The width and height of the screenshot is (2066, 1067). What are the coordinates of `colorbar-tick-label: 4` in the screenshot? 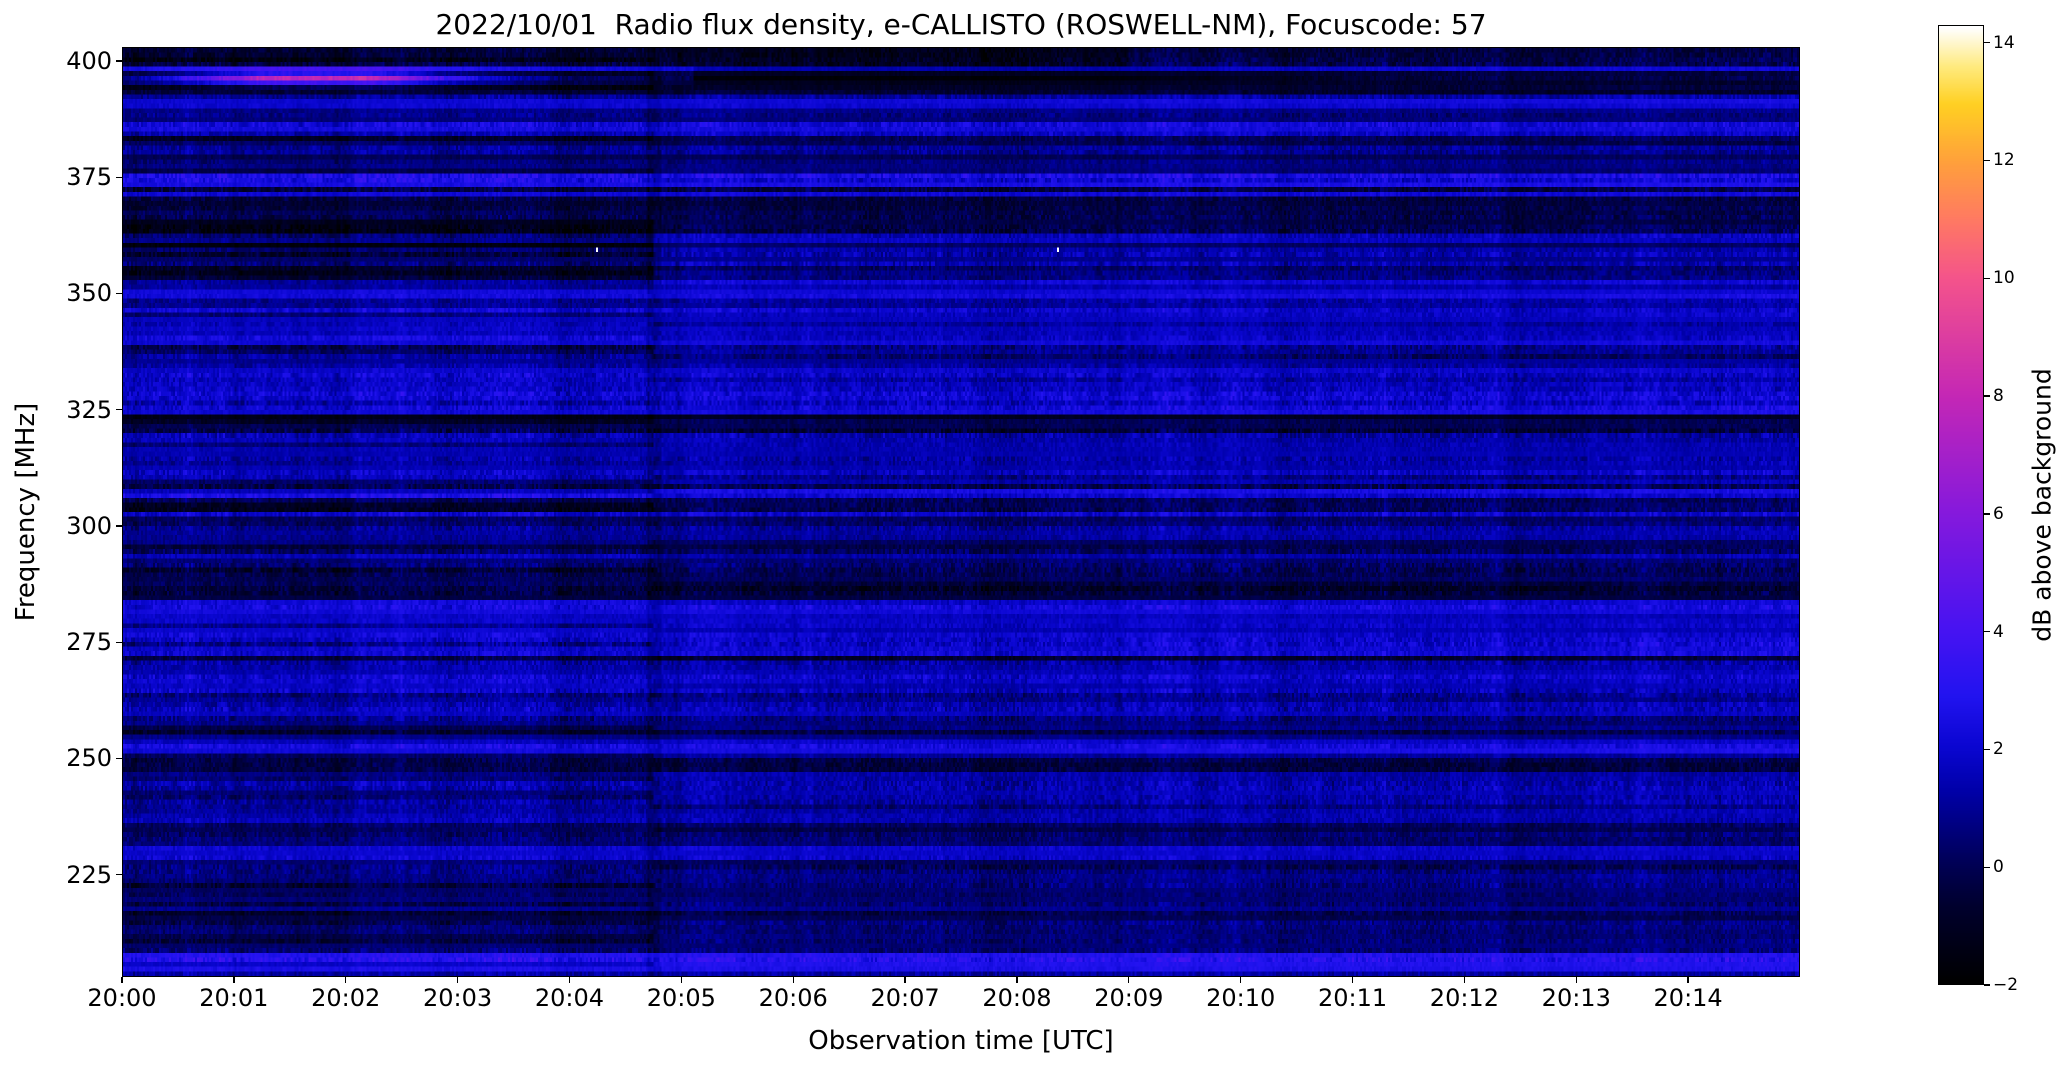 It's located at (1998, 631).